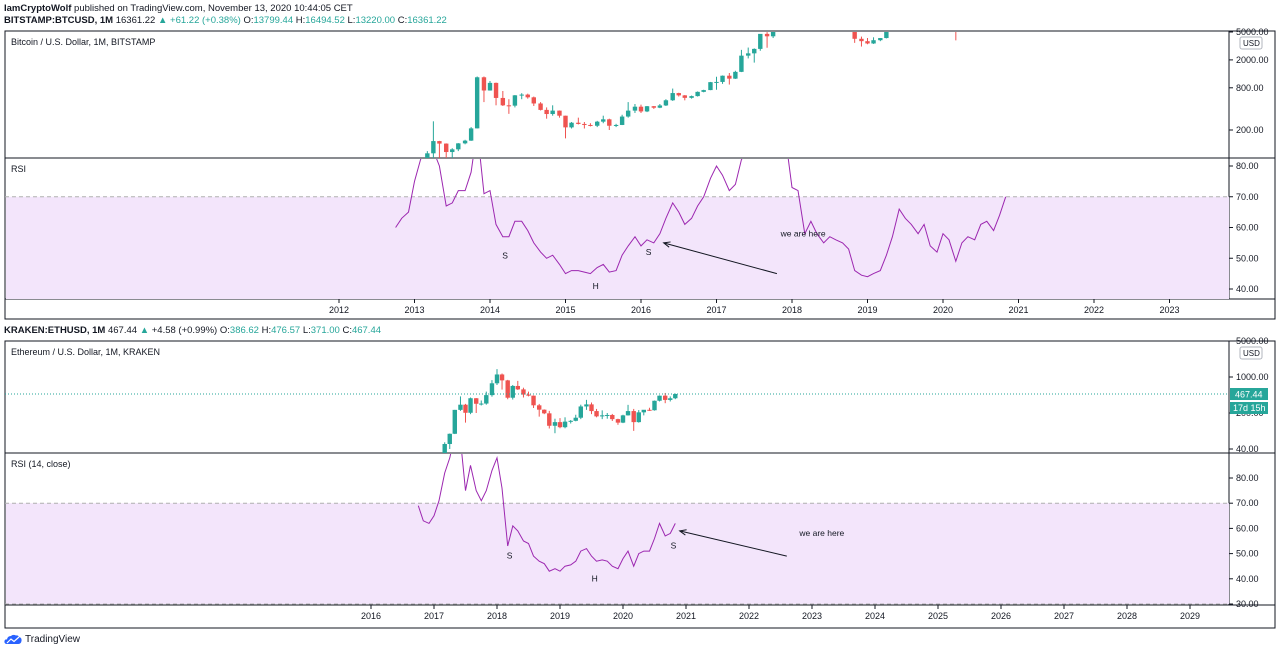 This screenshot has width=1280, height=655. Describe the element at coordinates (803, 234) in the screenshot. I see `btc-annotation-label: we are here` at that location.